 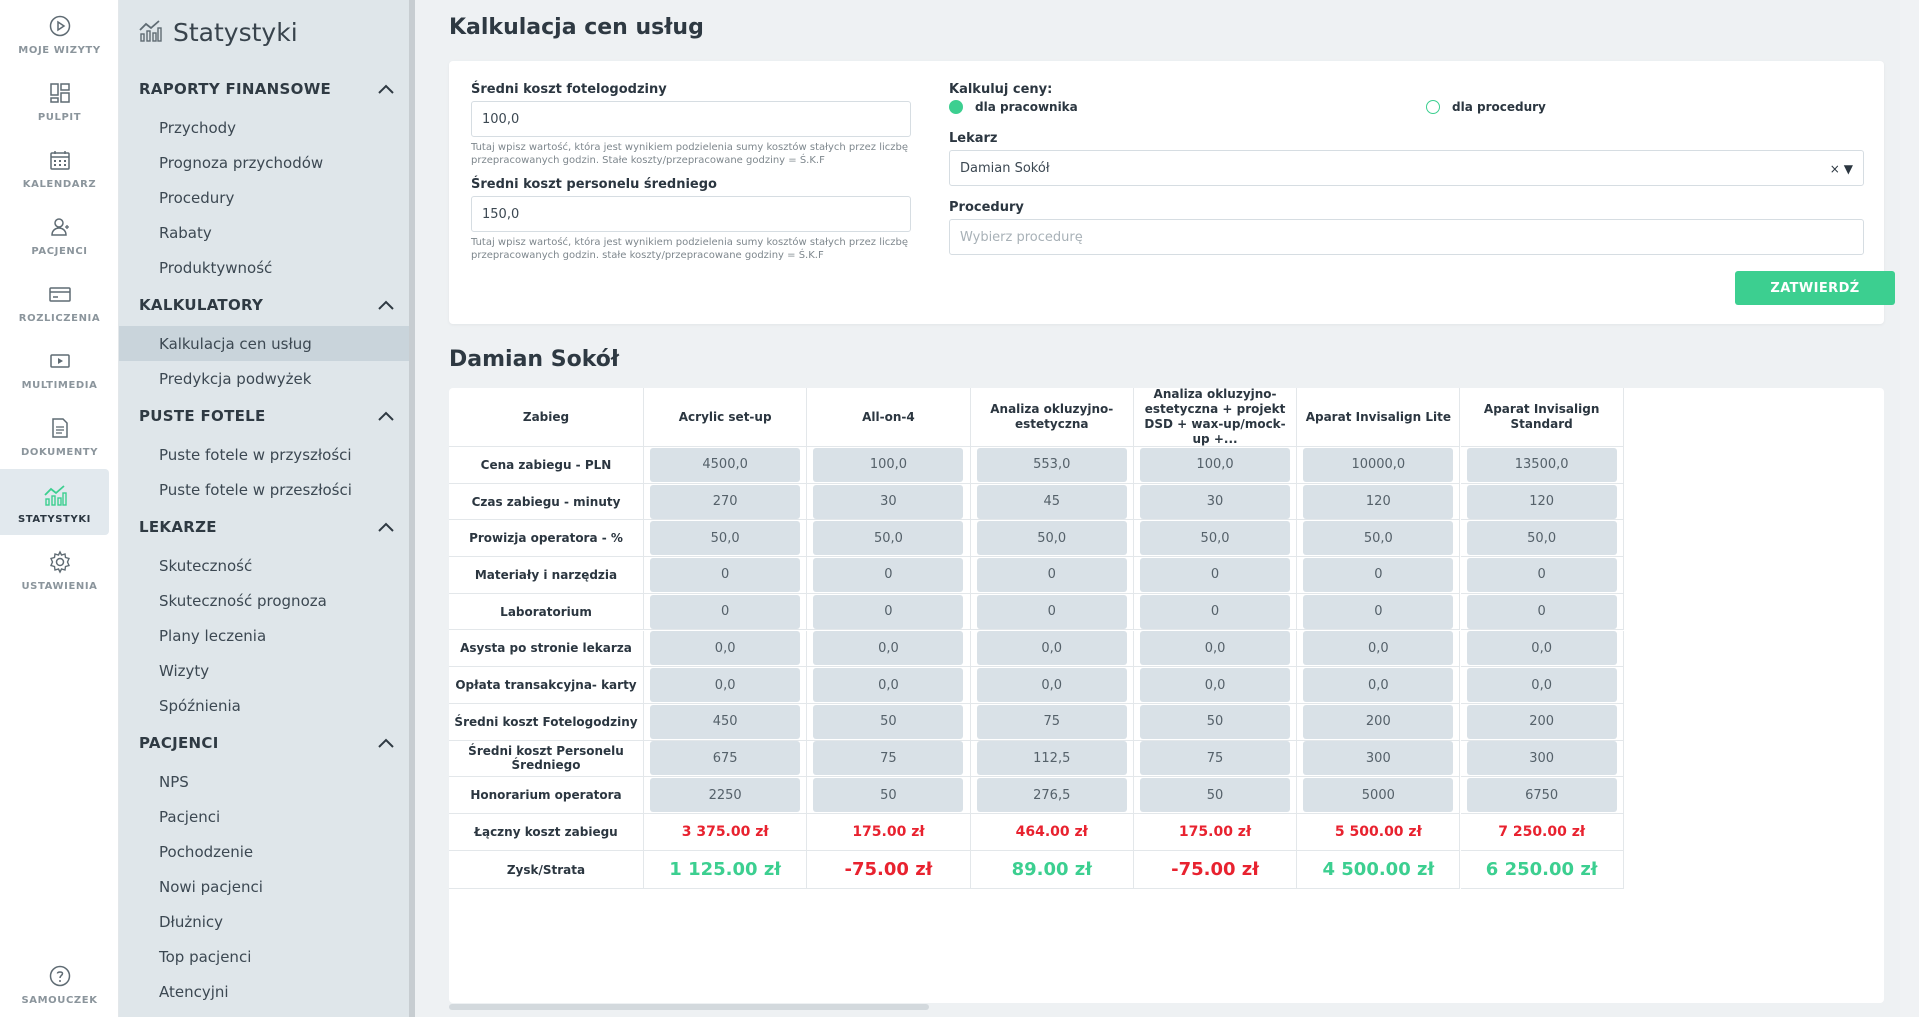 What do you see at coordinates (198, 127) in the screenshot?
I see `sidebar-item: Przychody` at bounding box center [198, 127].